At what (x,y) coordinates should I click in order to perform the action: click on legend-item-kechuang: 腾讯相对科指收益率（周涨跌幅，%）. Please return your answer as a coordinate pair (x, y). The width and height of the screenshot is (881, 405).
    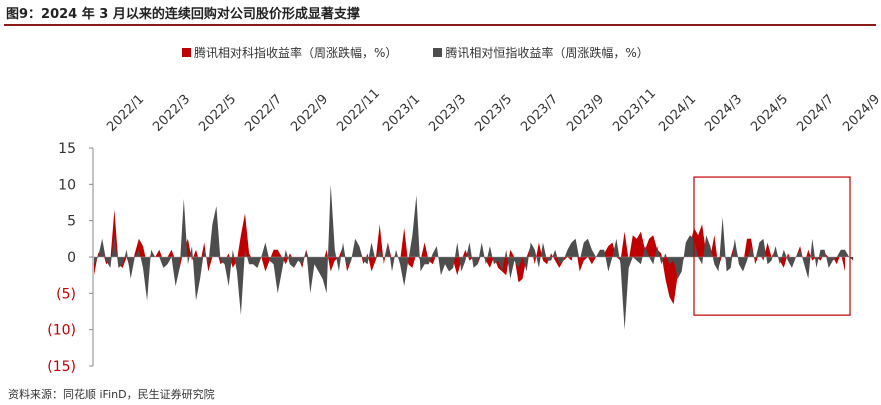
    Looking at the image, I should click on (289, 52).